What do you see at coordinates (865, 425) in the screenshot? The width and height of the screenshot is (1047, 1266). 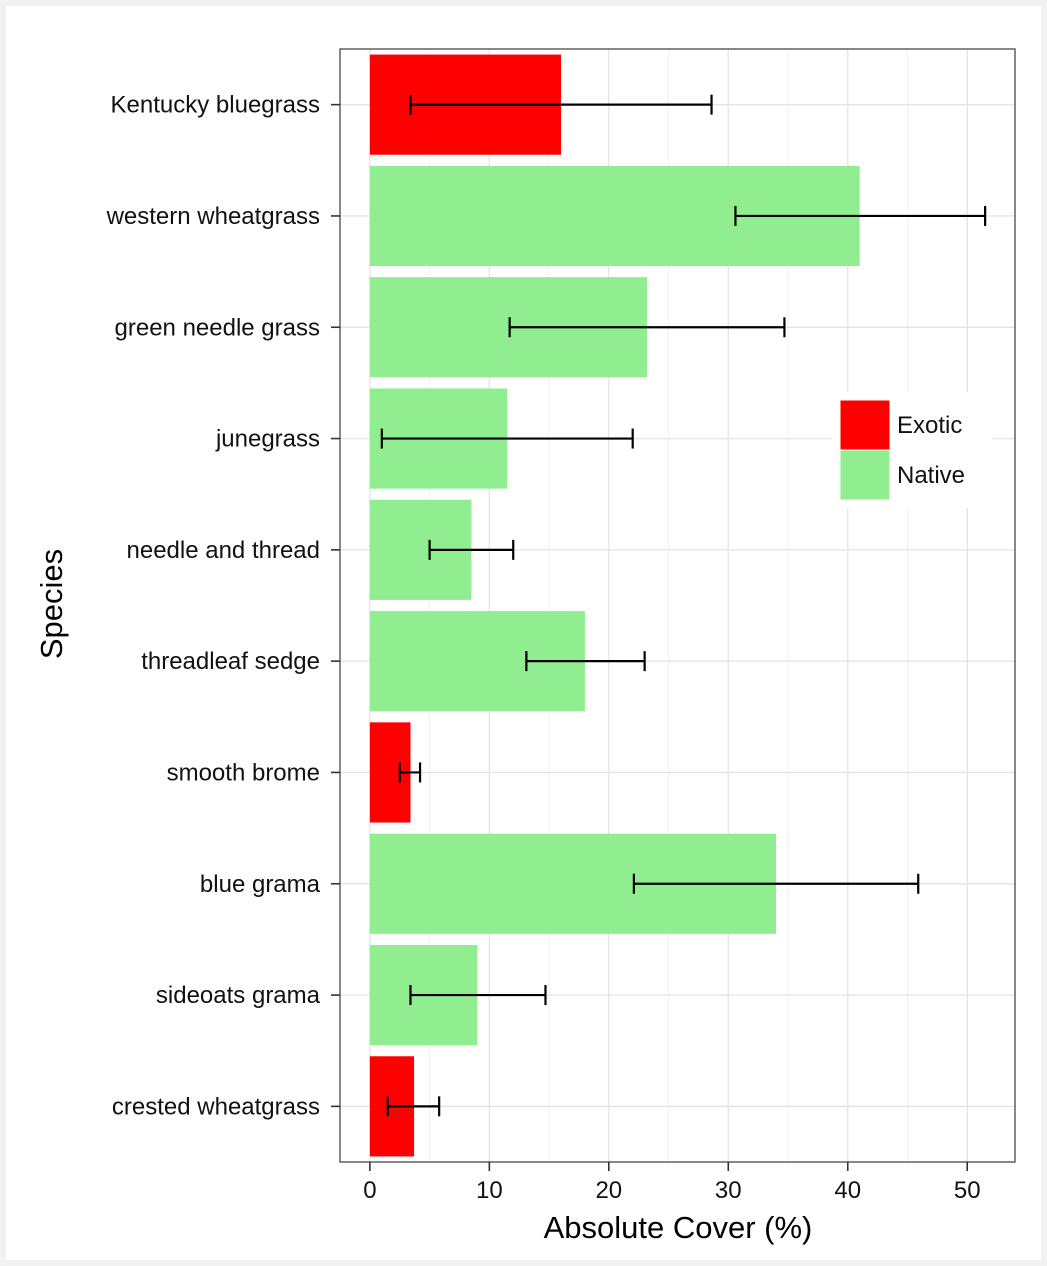 I see `legend-key-exotic` at bounding box center [865, 425].